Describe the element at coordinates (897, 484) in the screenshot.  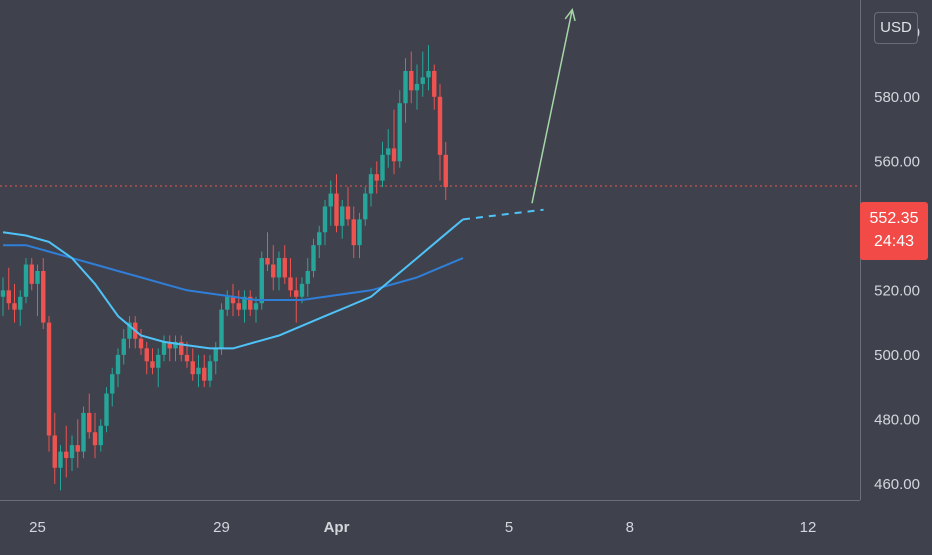
I see `price-tick-label: 460.00` at that location.